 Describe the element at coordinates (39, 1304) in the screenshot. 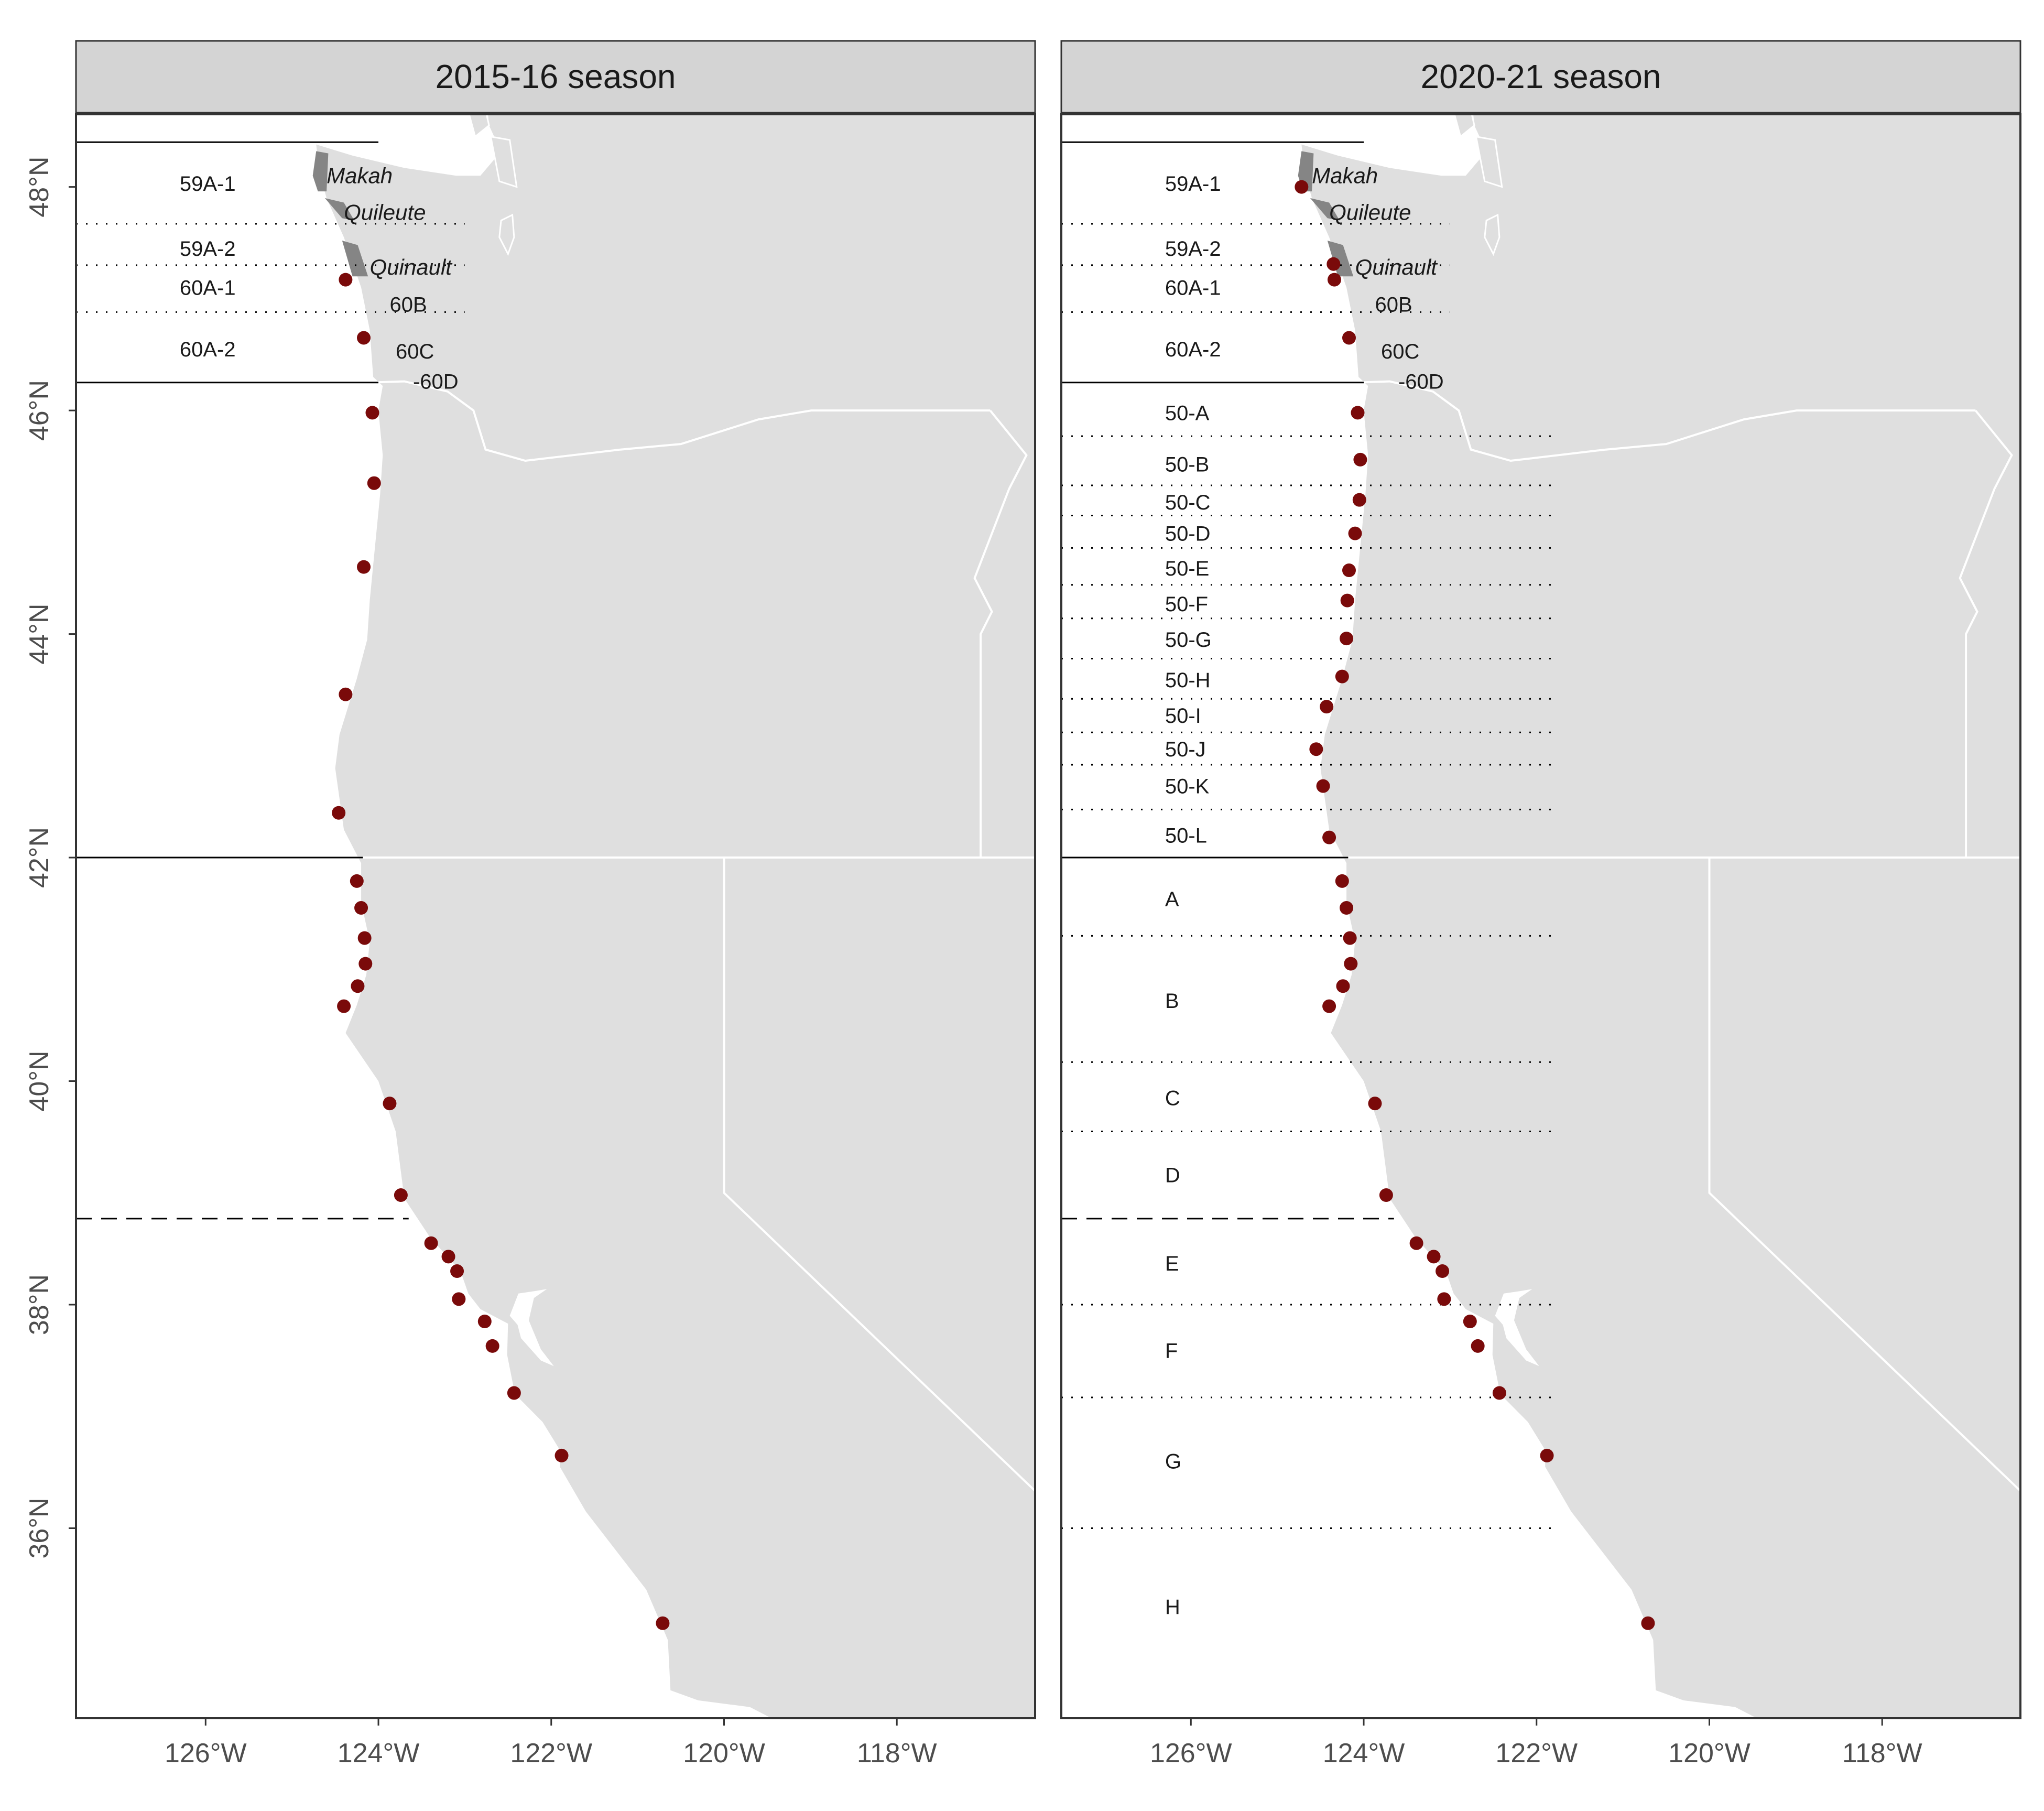

I see `y-tick-label: 38°N` at that location.